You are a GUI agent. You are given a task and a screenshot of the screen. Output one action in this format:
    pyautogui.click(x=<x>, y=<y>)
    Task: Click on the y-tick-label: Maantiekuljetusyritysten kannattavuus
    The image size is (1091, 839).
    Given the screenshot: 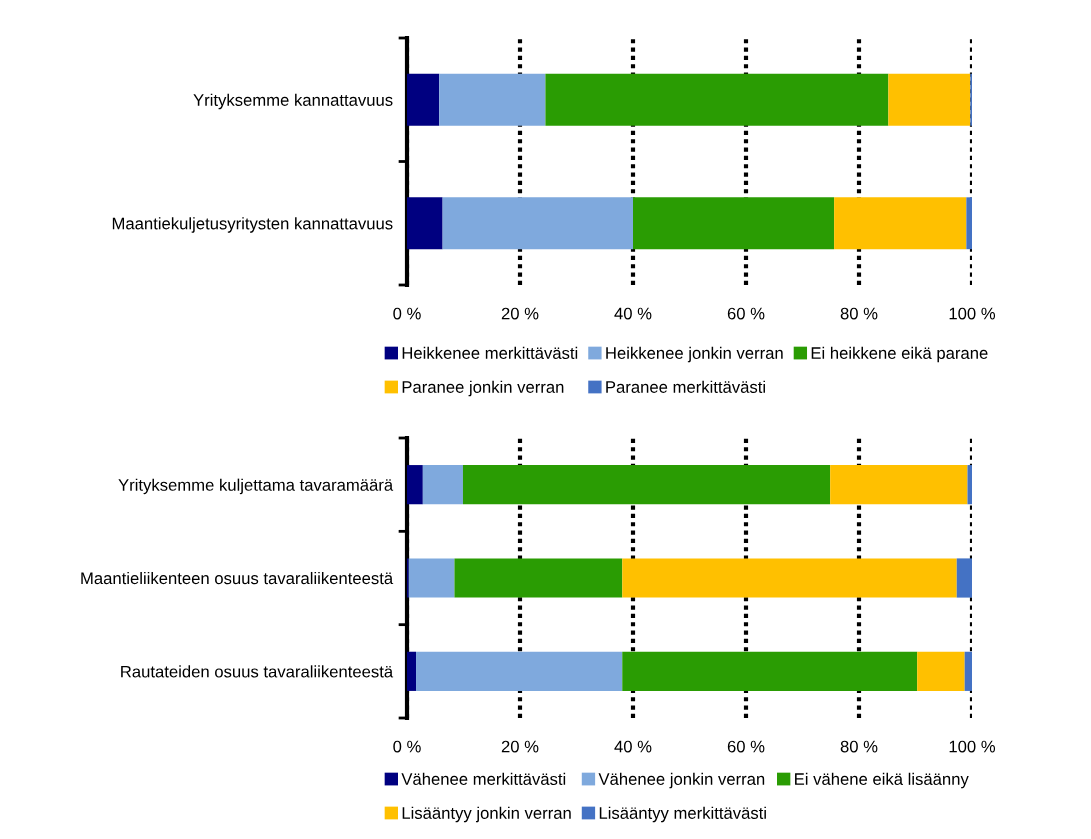 What is the action you would take?
    pyautogui.click(x=252, y=225)
    